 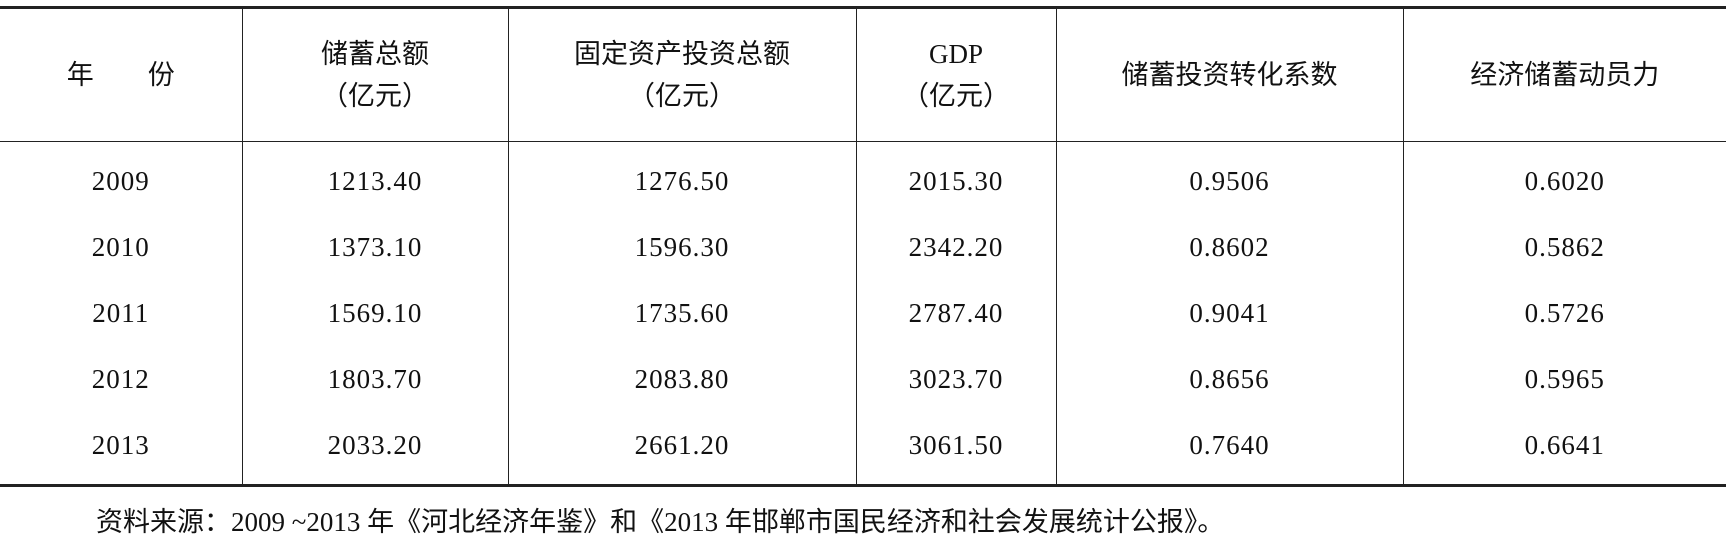 What do you see at coordinates (955, 177) in the screenshot?
I see `table-cell: 2015.30` at bounding box center [955, 177].